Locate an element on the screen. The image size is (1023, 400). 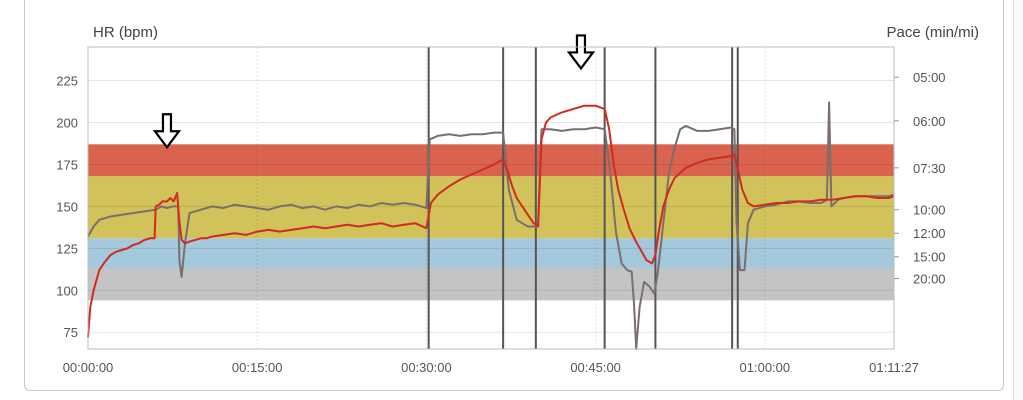
right-tick-label: 06:00 is located at coordinates (929, 121).